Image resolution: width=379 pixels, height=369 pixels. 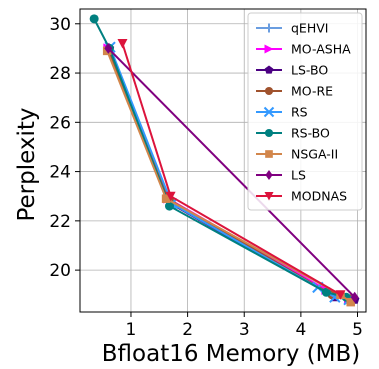 I want to click on x-axis-label: Bfloat16 Memory (MB), so click(x=231, y=354).